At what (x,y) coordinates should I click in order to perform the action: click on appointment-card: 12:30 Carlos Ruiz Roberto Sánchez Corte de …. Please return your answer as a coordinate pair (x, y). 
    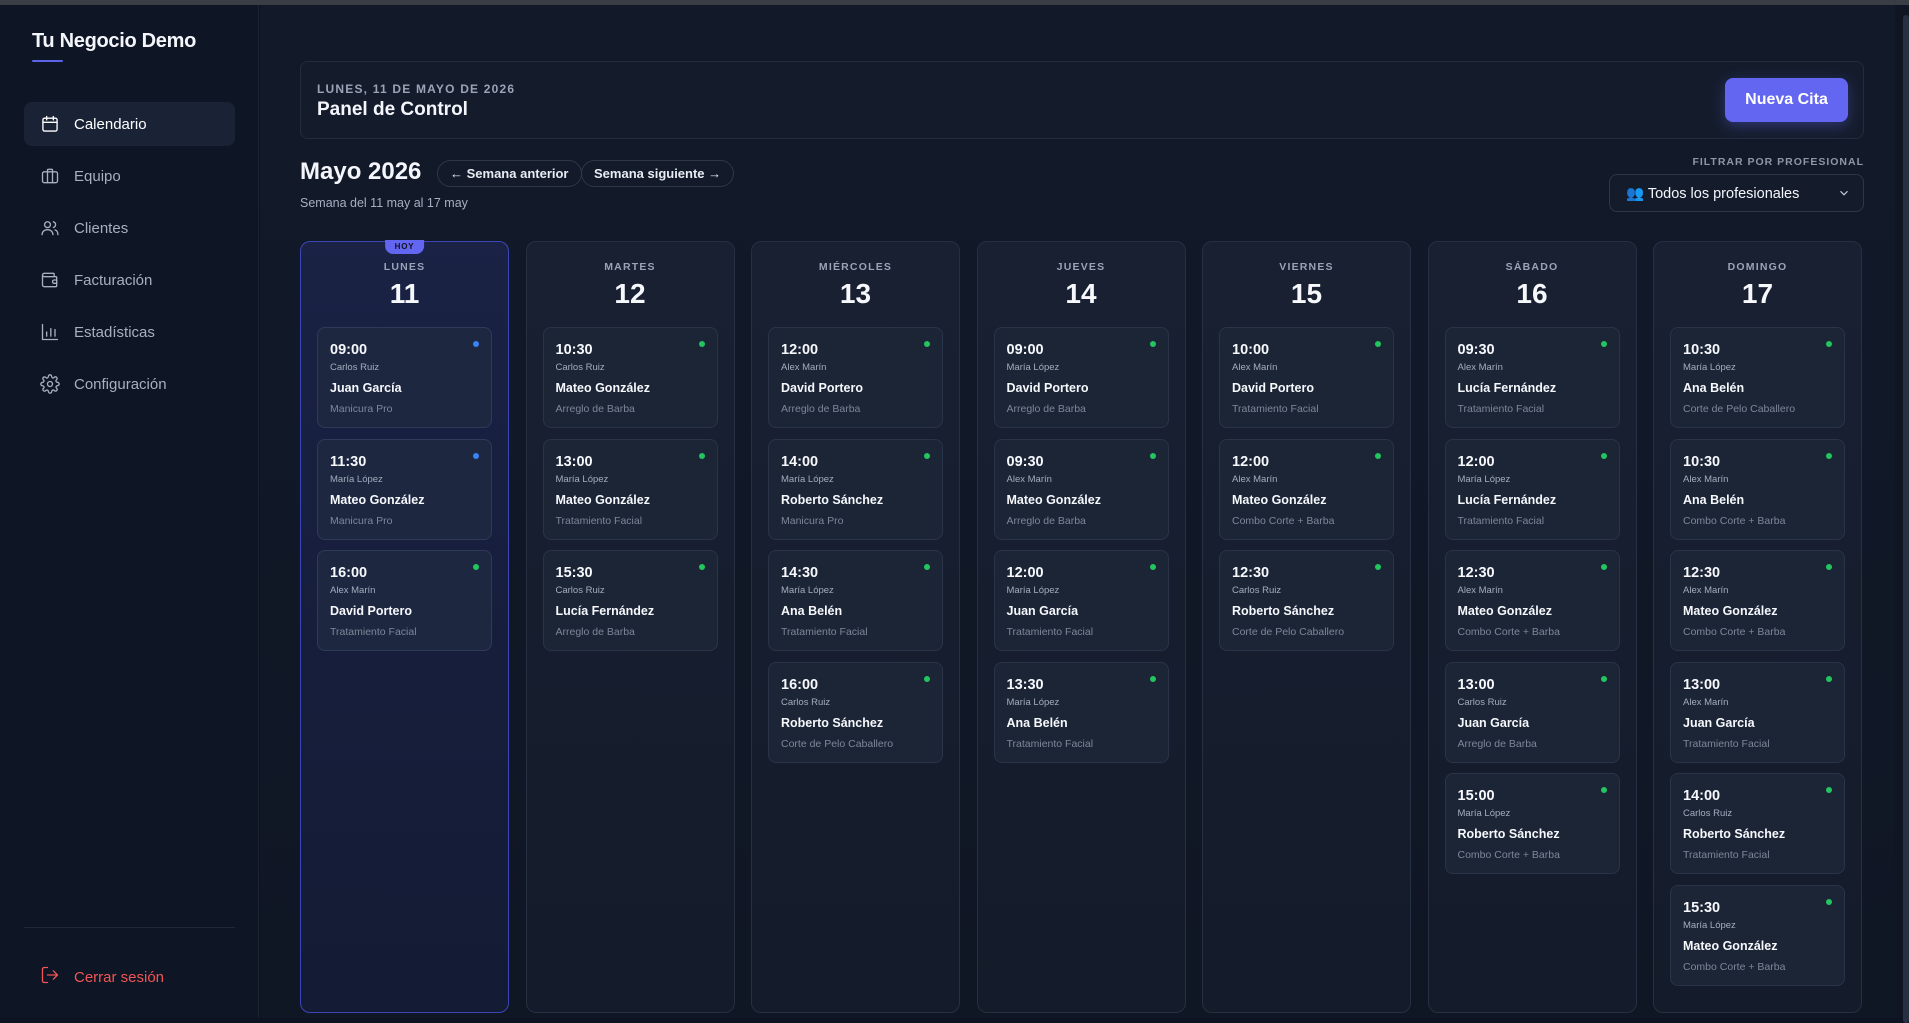
    Looking at the image, I should click on (1306, 600).